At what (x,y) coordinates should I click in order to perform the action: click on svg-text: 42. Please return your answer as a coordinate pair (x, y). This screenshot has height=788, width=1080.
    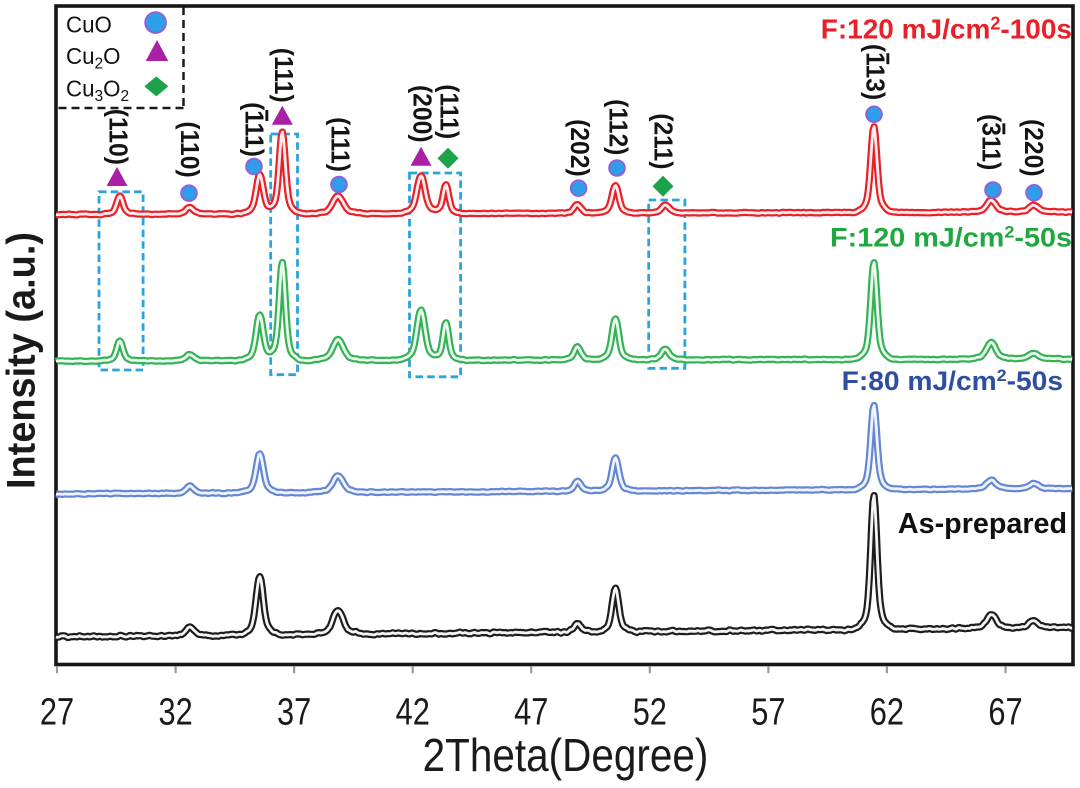
    Looking at the image, I should click on (413, 713).